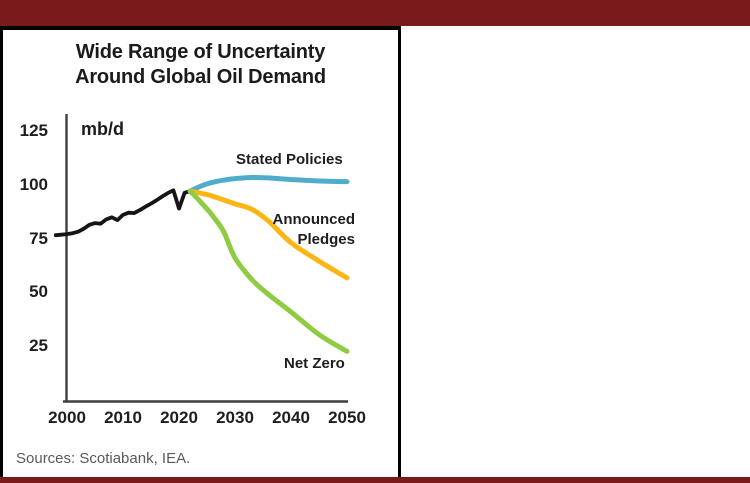  I want to click on xtick-2030: 2030, so click(235, 417).